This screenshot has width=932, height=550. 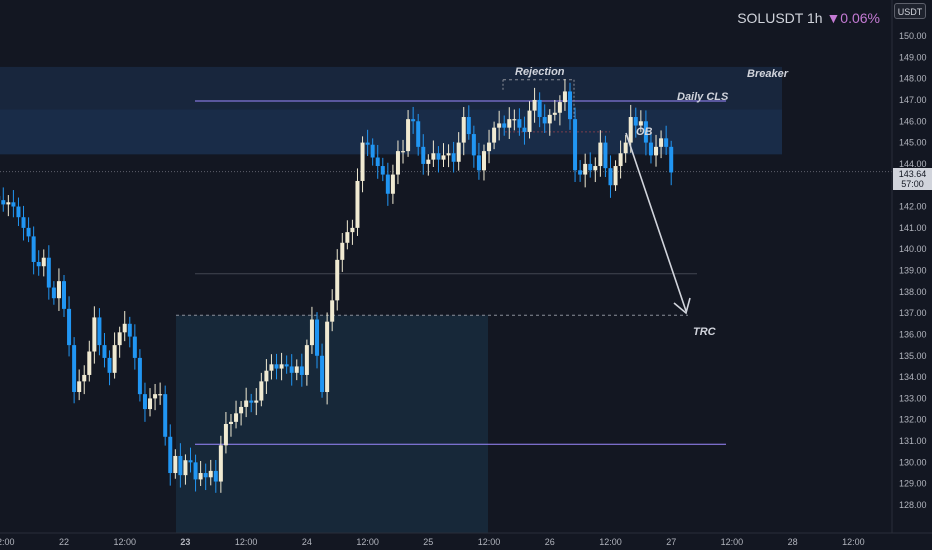 What do you see at coordinates (682, 306) in the screenshot?
I see `projection-arrowhead` at bounding box center [682, 306].